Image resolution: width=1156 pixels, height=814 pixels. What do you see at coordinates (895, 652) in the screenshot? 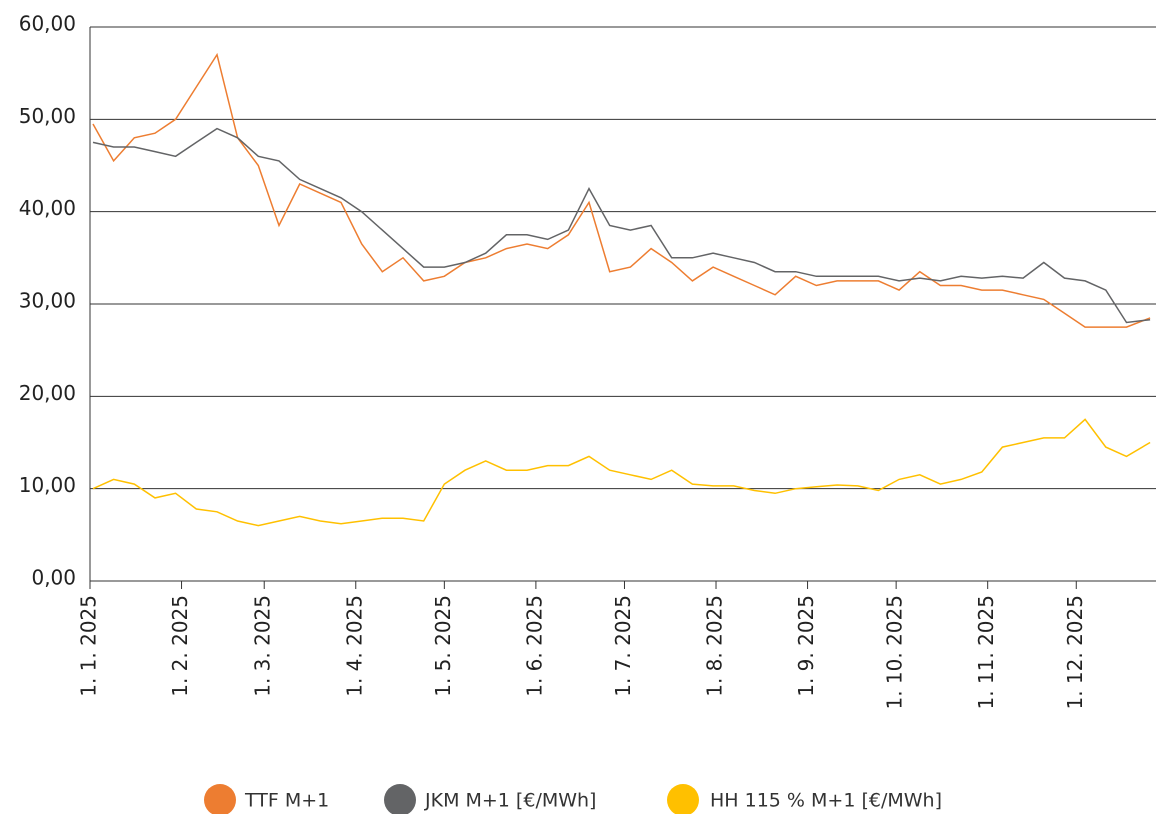
I see `x-tick-label: 1. 10. 2025` at bounding box center [895, 652].